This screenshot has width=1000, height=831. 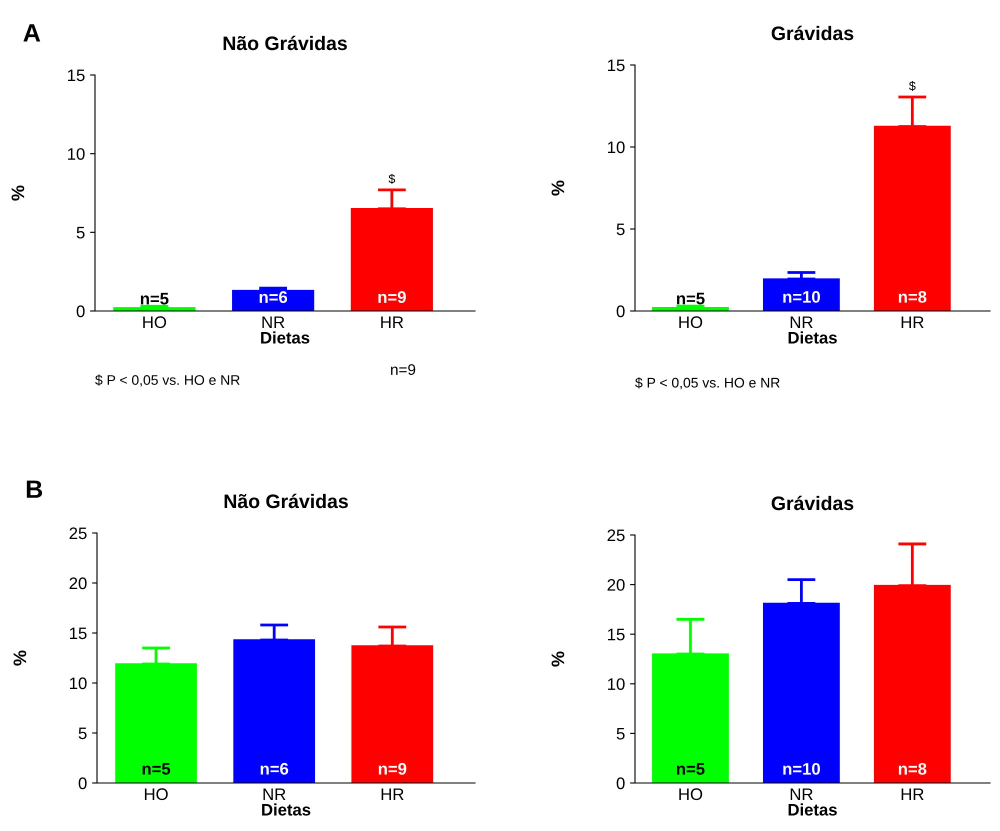 I want to click on text: B, so click(x=34, y=489).